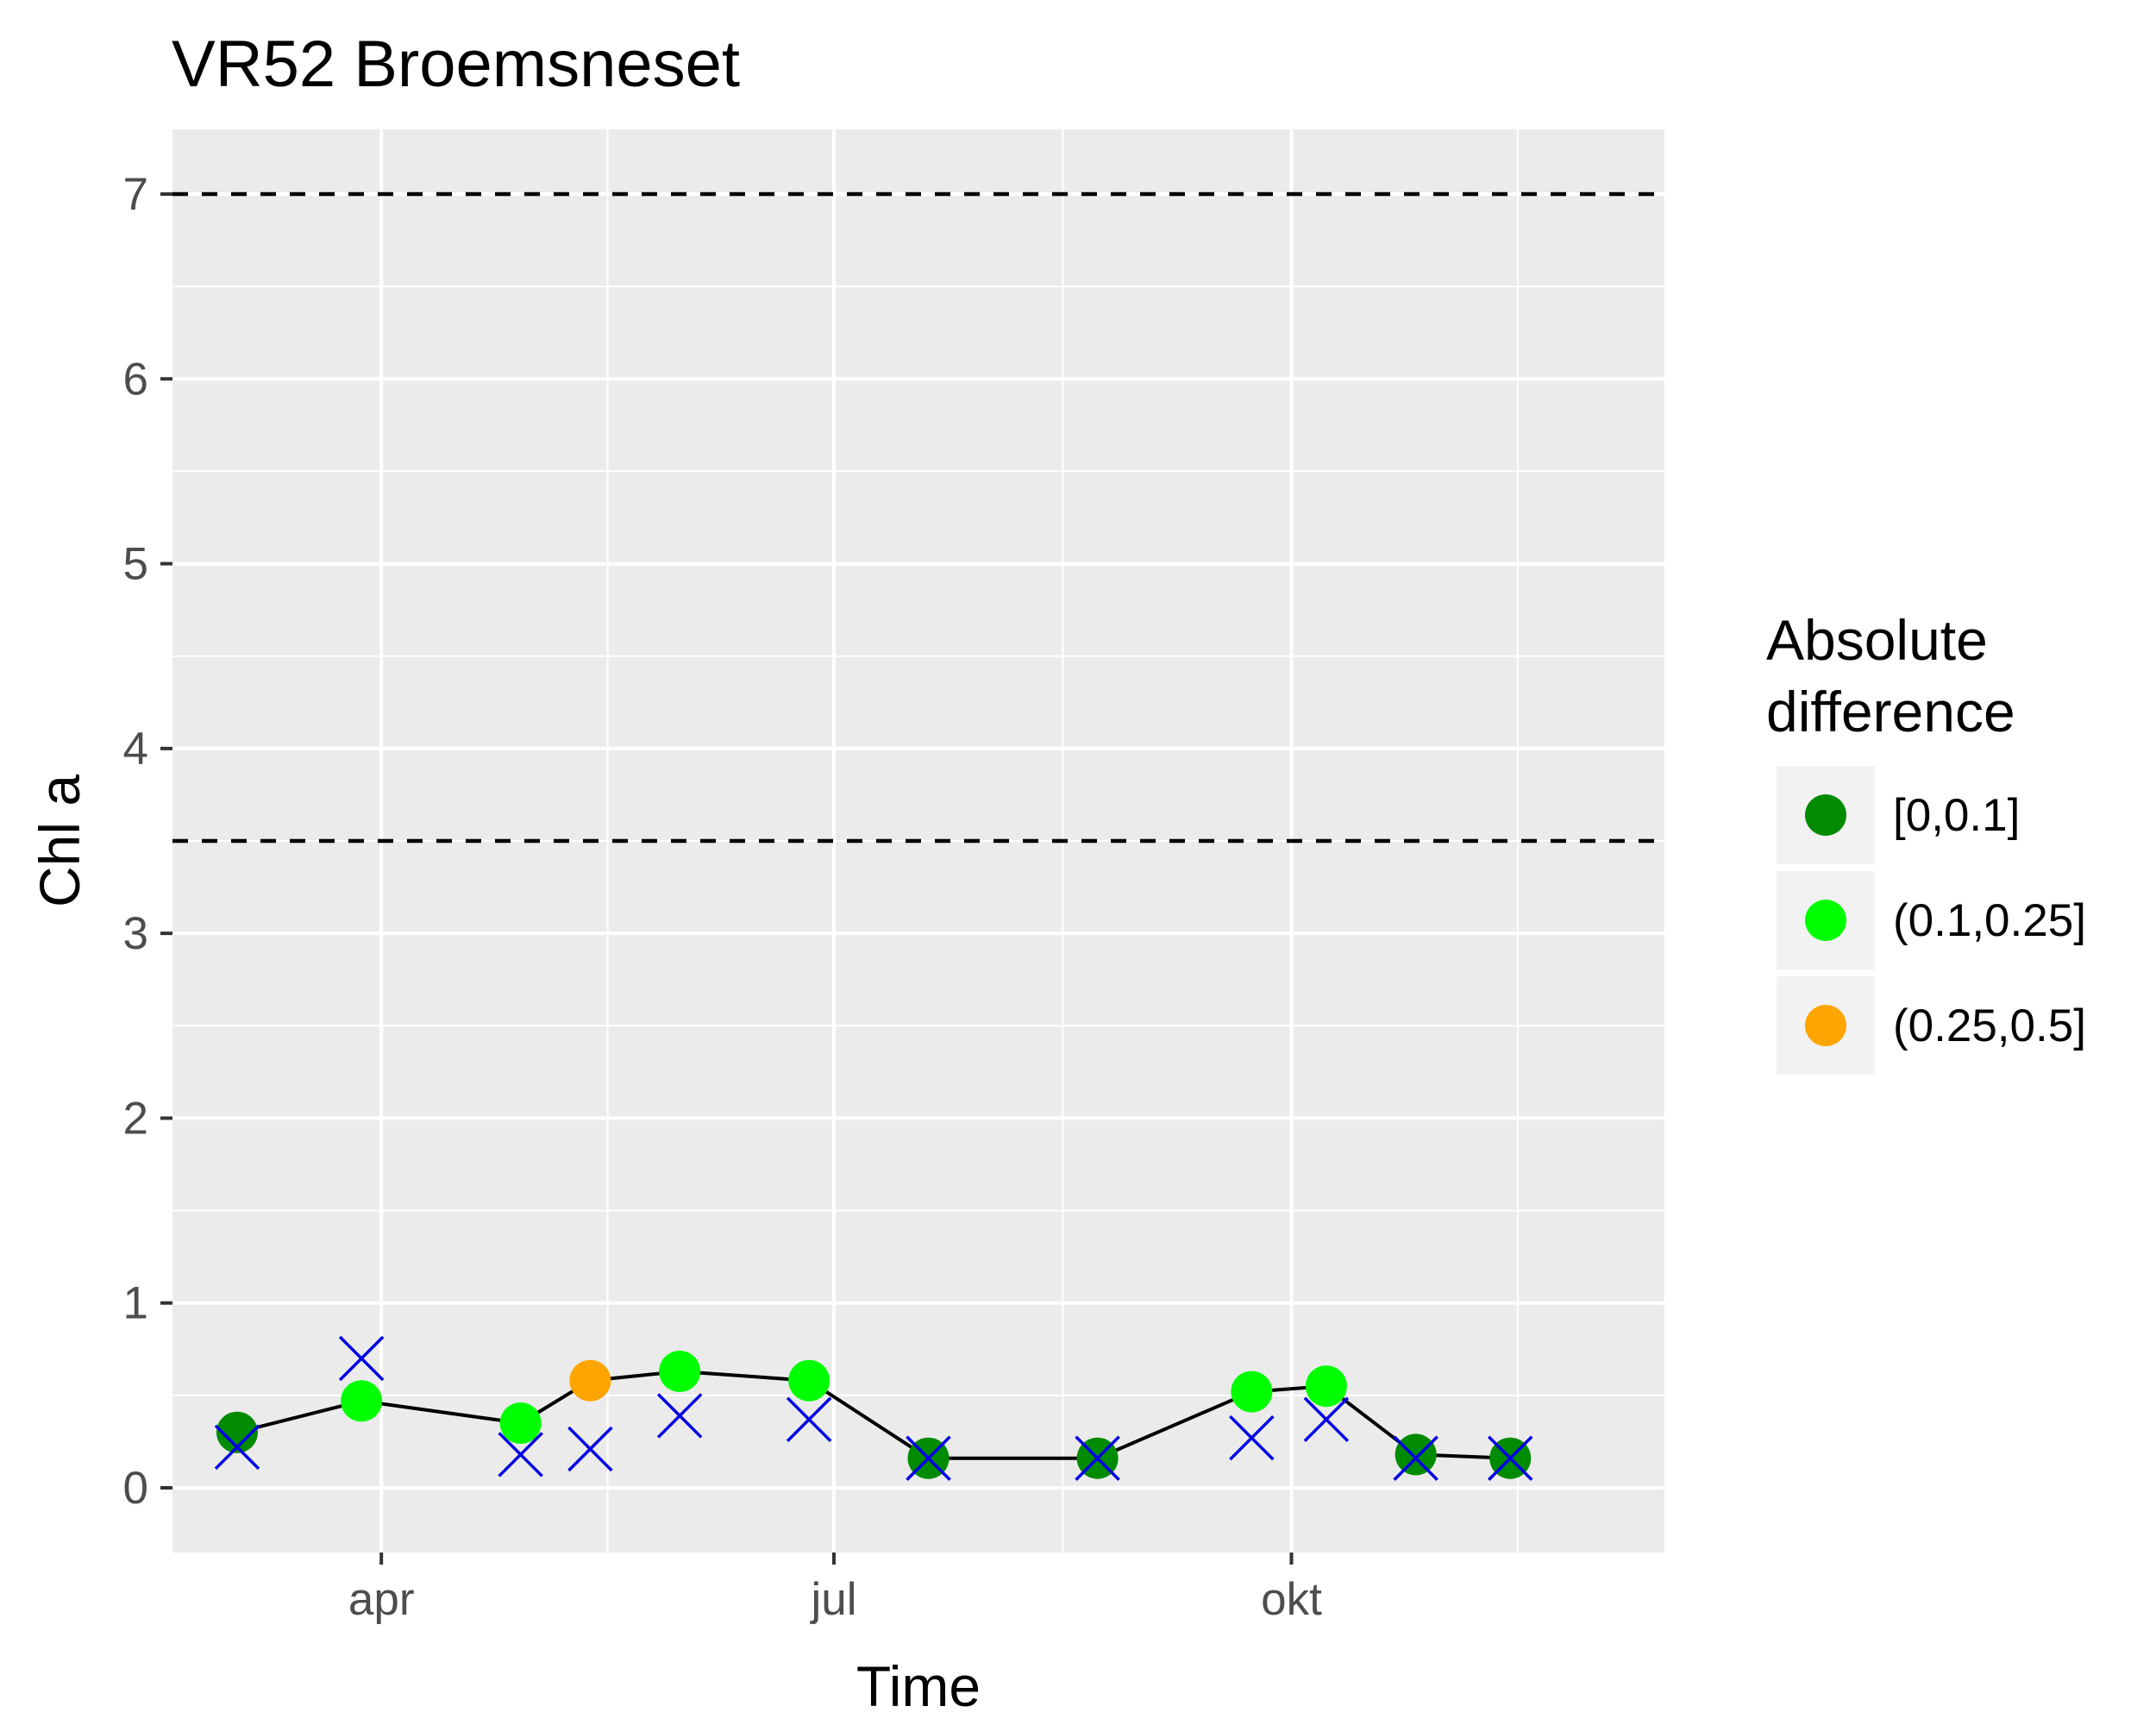 The height and width of the screenshot is (1725, 2156). What do you see at coordinates (135, 1118) in the screenshot?
I see `y-tick-label: 2` at bounding box center [135, 1118].